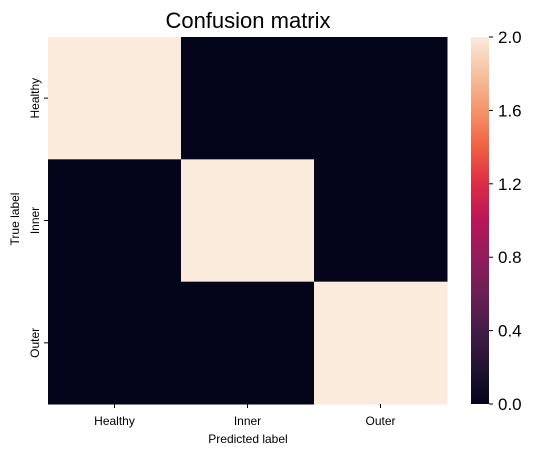 This screenshot has height=455, width=536. I want to click on y-tick-labels: Healthy Inner Outer, so click(38, 218).